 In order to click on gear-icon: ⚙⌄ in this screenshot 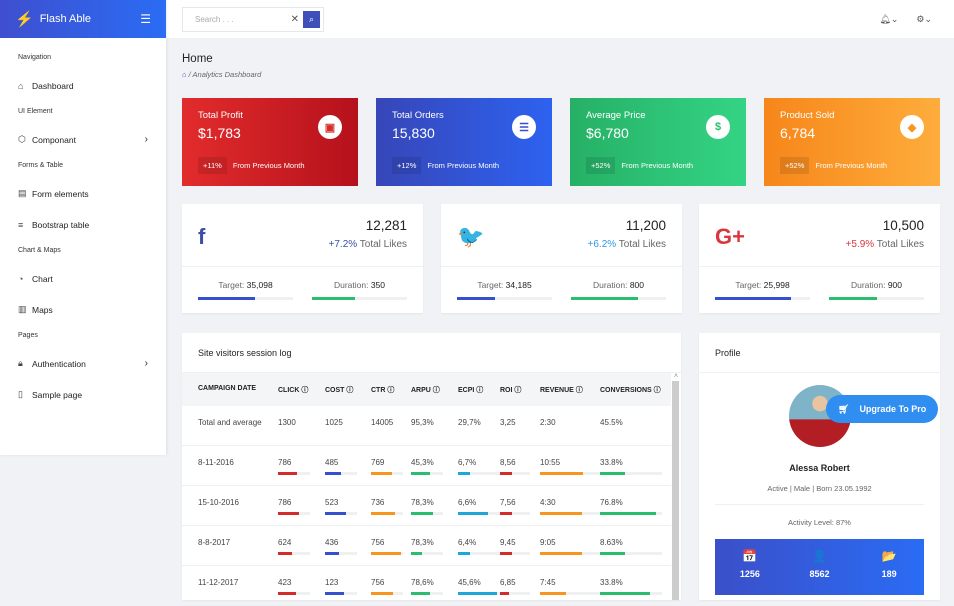, I will do `click(924, 18)`.